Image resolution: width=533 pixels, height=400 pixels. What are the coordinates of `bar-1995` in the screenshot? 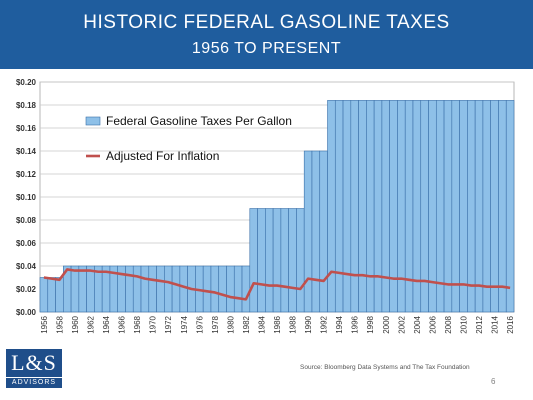 It's located at (347, 206).